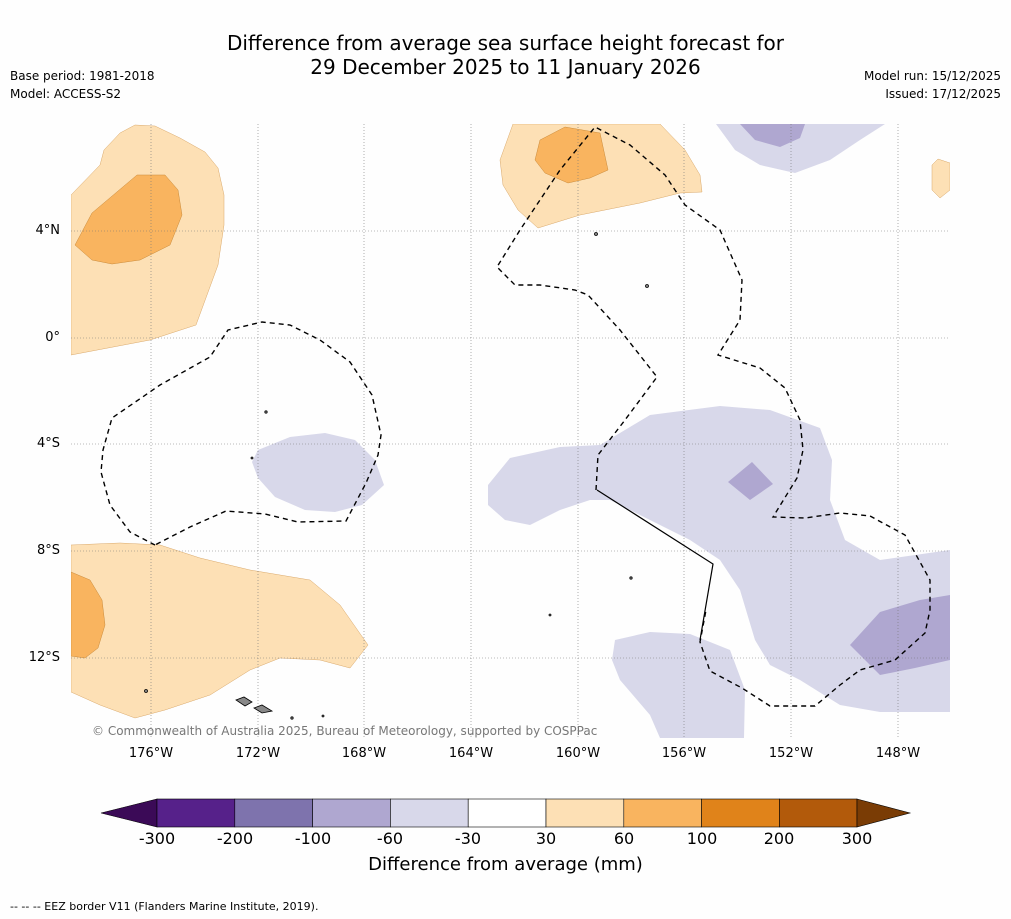 Image resolution: width=1011 pixels, height=919 pixels. What do you see at coordinates (898, 753) in the screenshot?
I see `lon-label: 148°W` at bounding box center [898, 753].